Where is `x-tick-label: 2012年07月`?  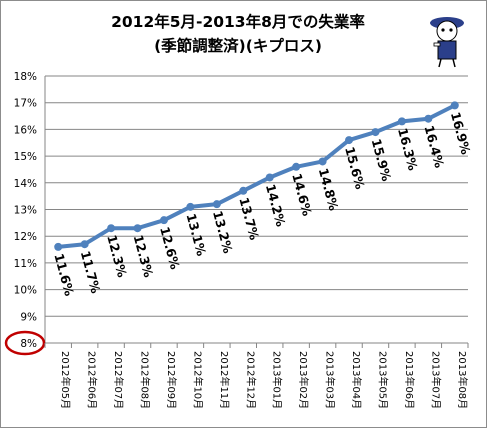 x-tick-label: 2012年07月 is located at coordinates (118, 380).